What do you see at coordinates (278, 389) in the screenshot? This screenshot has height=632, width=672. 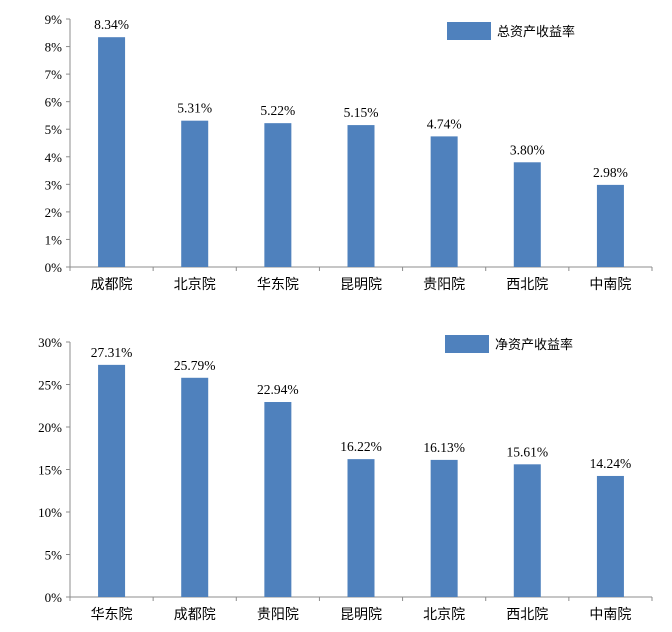 I see `data-label: 22.94%` at bounding box center [278, 389].